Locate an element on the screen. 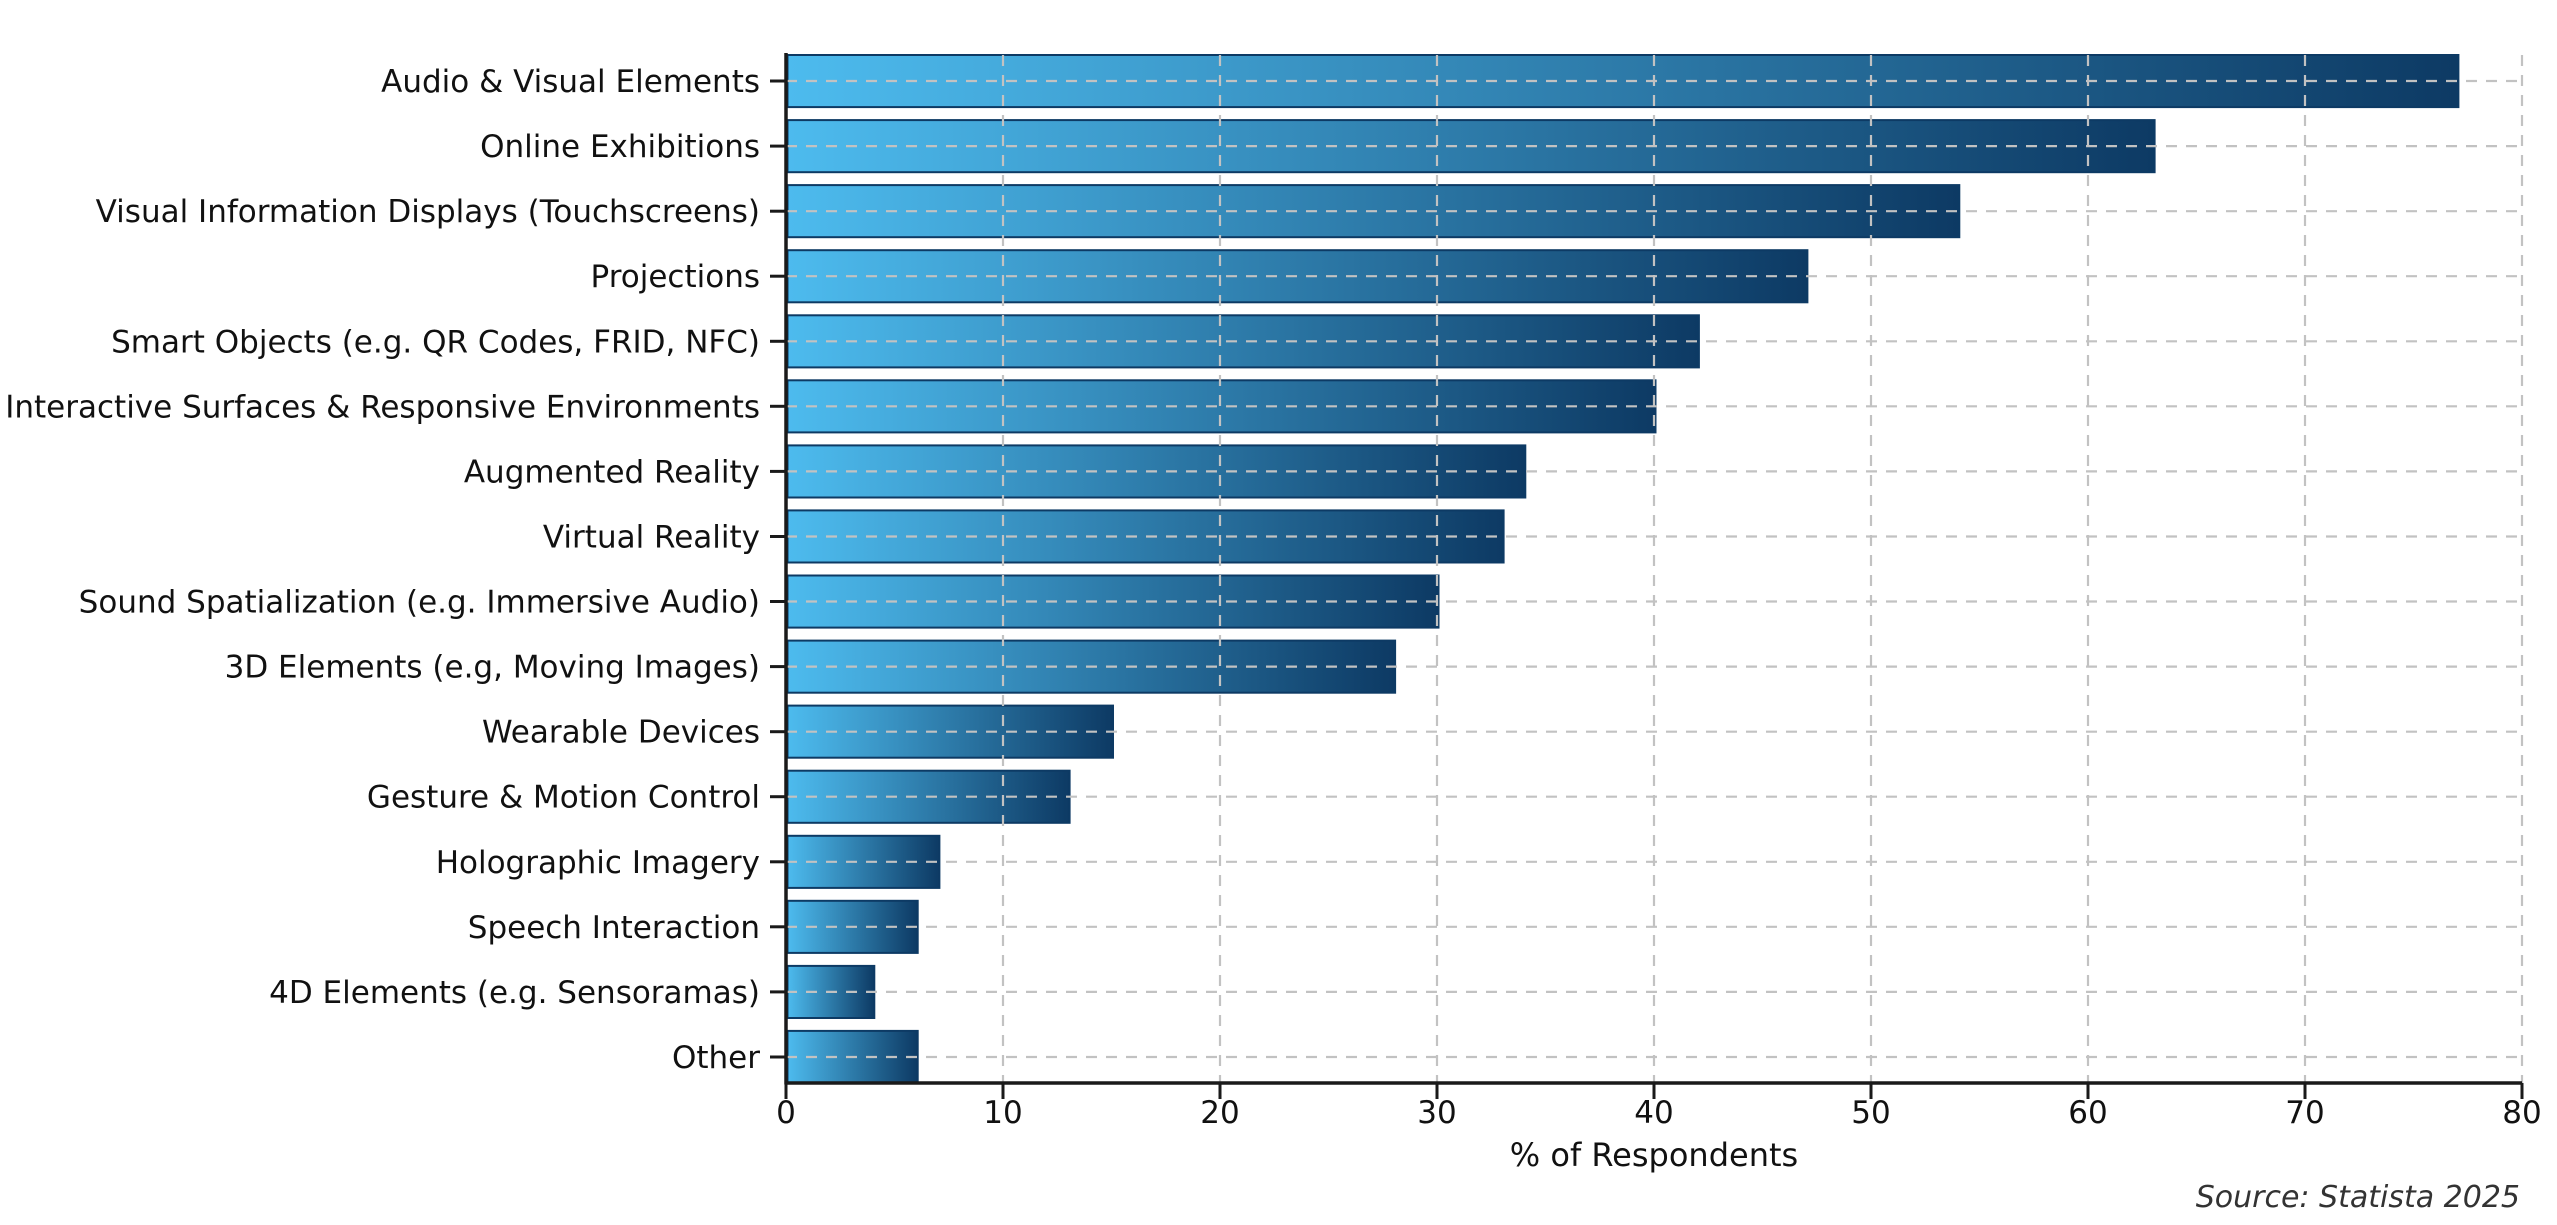 Image resolution: width=2557 pixels, height=1225 pixels. category-label: Audio & Visual Elements is located at coordinates (570, 82).